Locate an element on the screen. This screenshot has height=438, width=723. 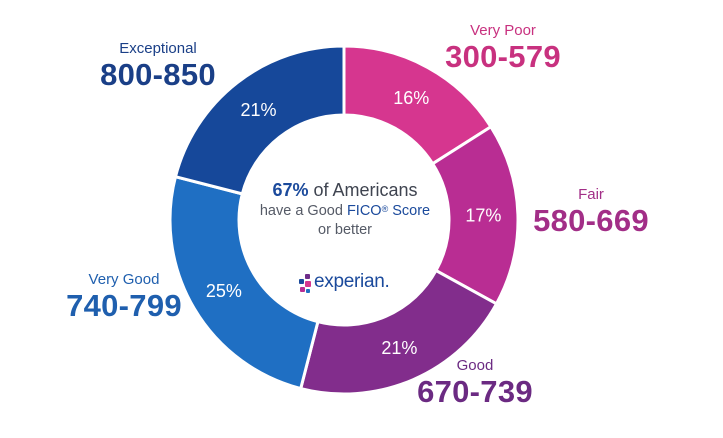
category-range: 800-850 is located at coordinates (158, 74).